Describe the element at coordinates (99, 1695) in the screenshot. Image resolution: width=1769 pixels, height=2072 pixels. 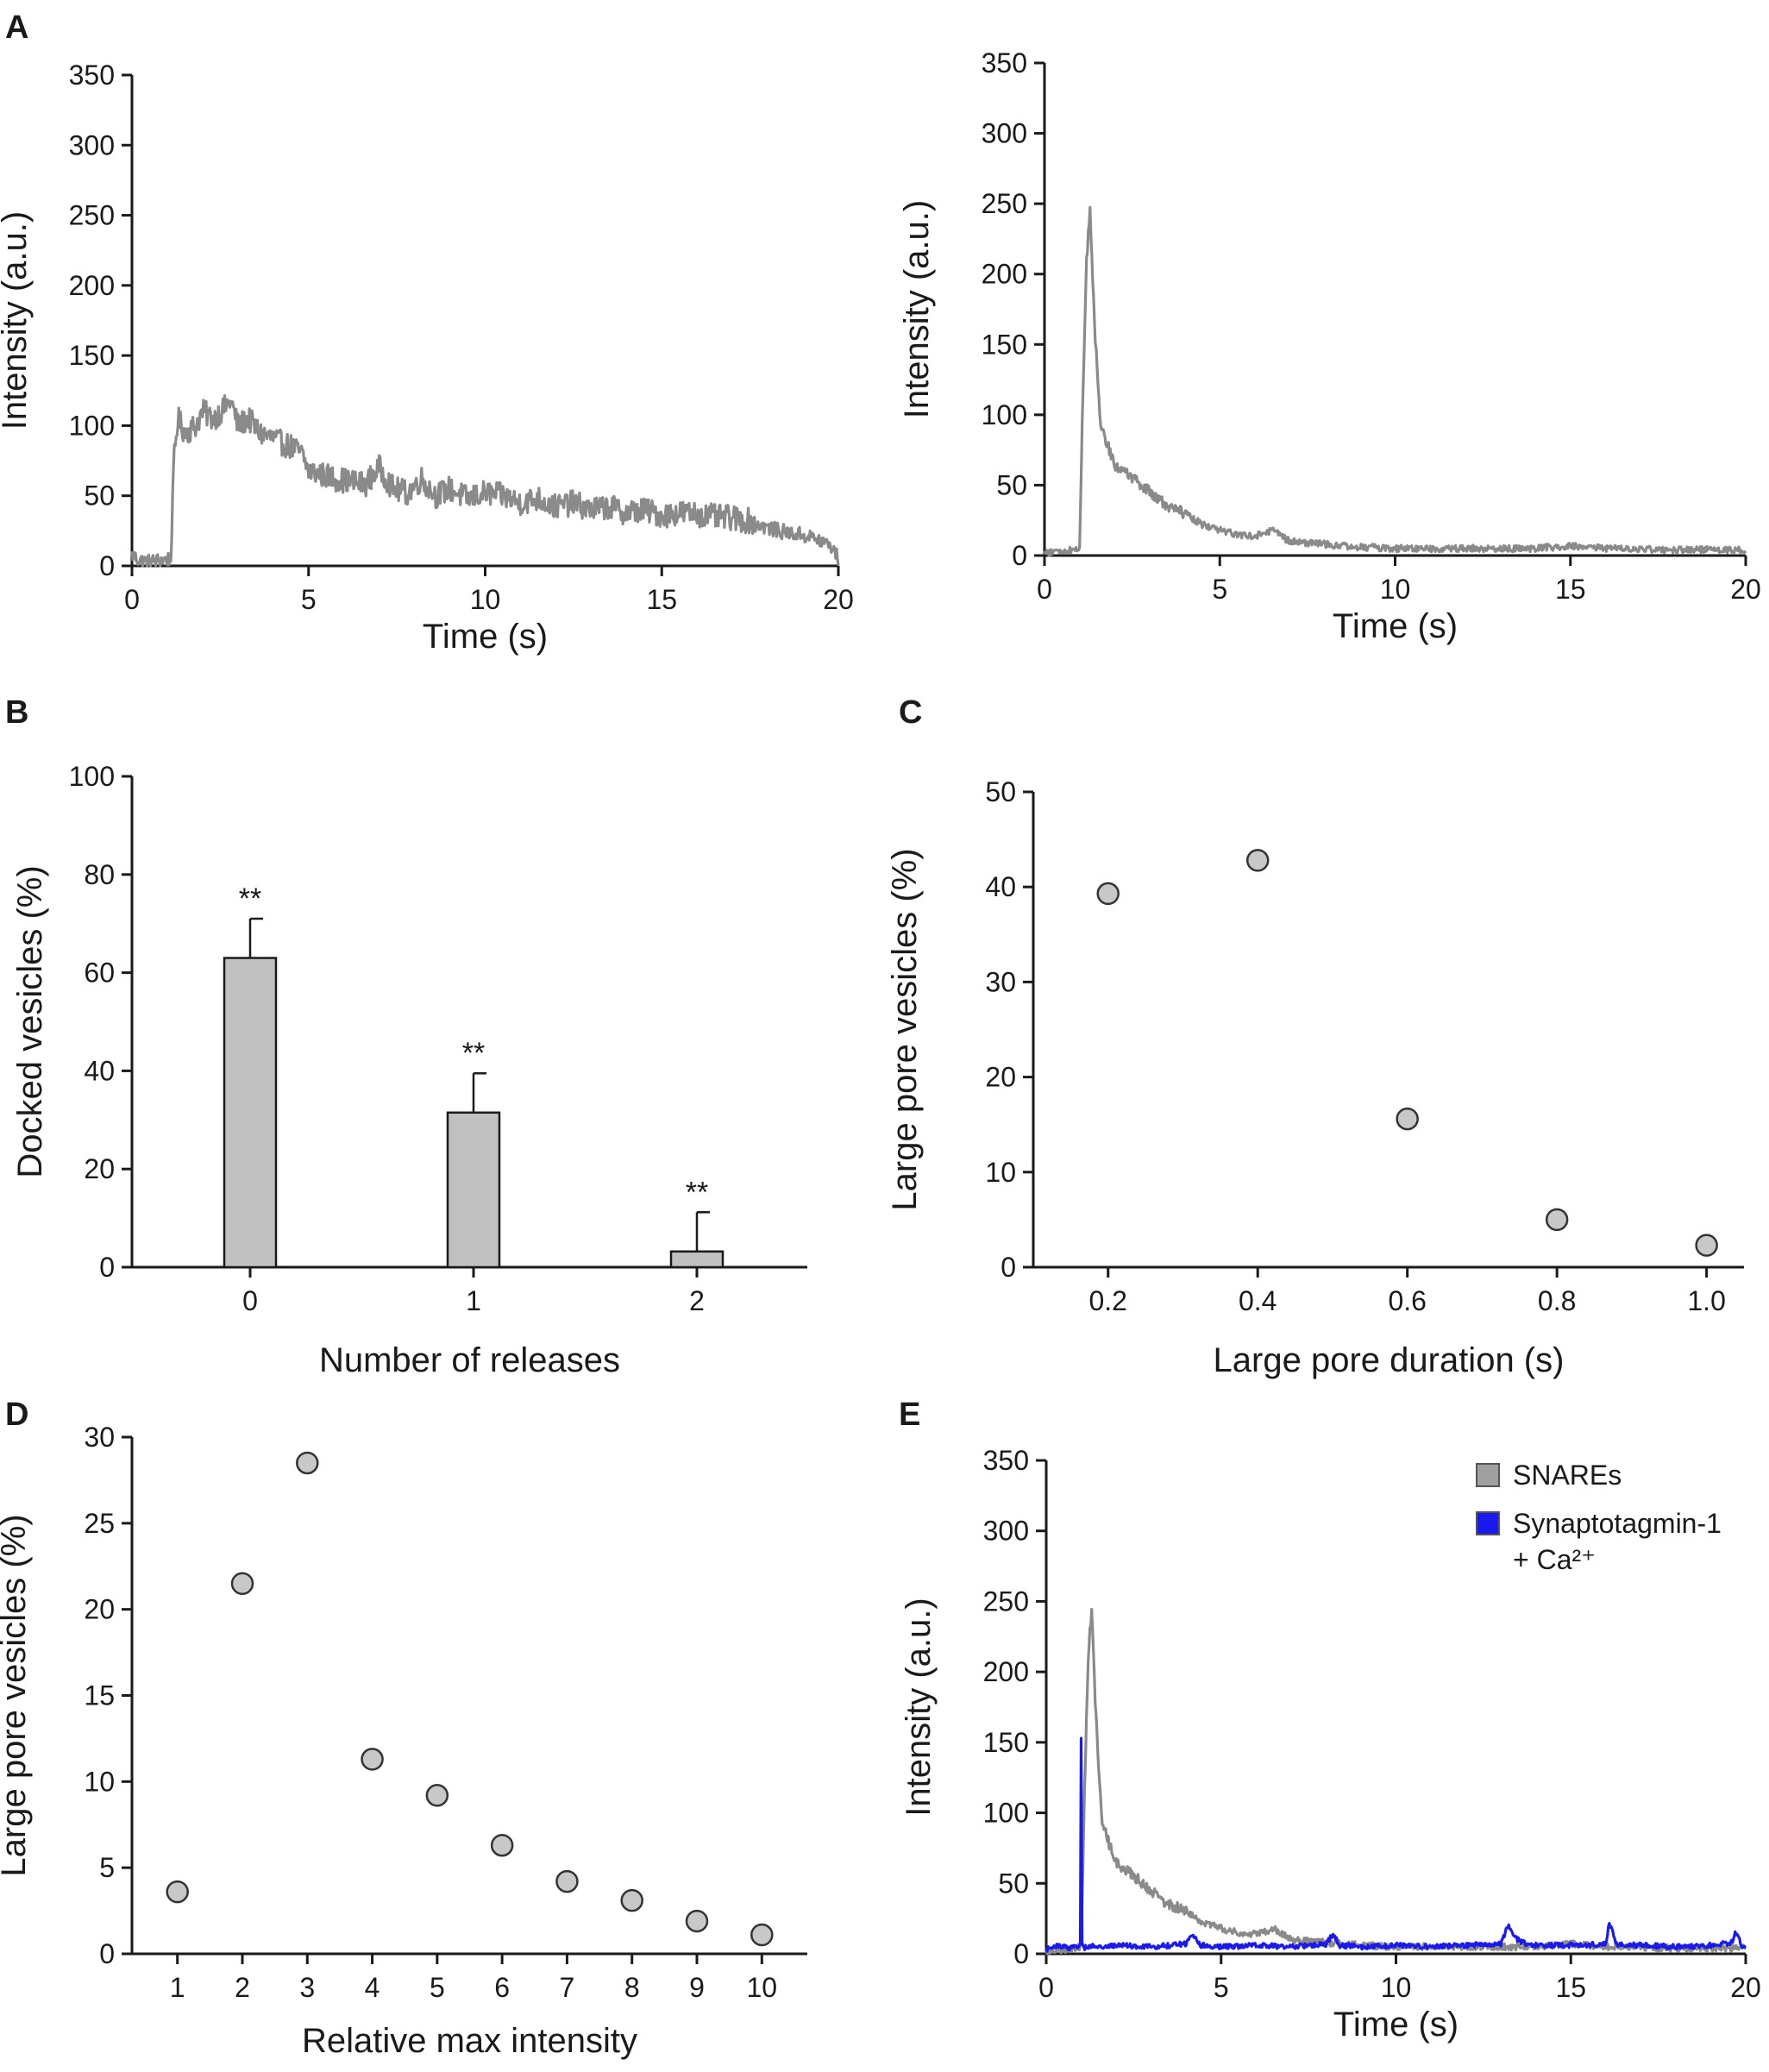
I see `y-tick-label: 15` at that location.